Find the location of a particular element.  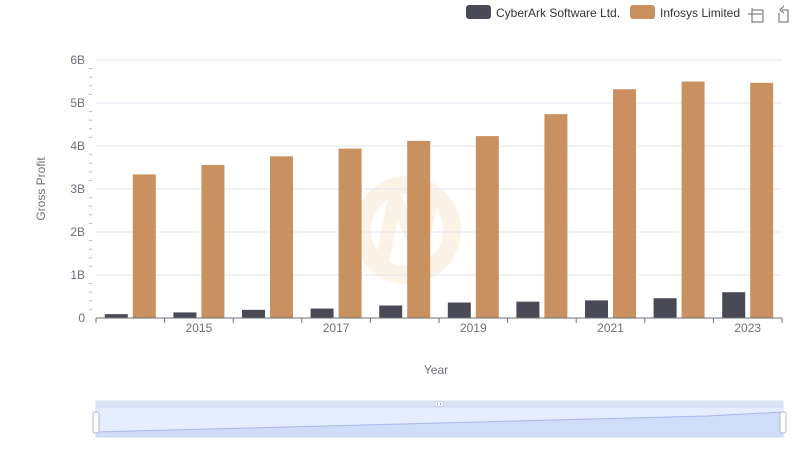

y-axis-title: Gross Profit is located at coordinates (41, 189).